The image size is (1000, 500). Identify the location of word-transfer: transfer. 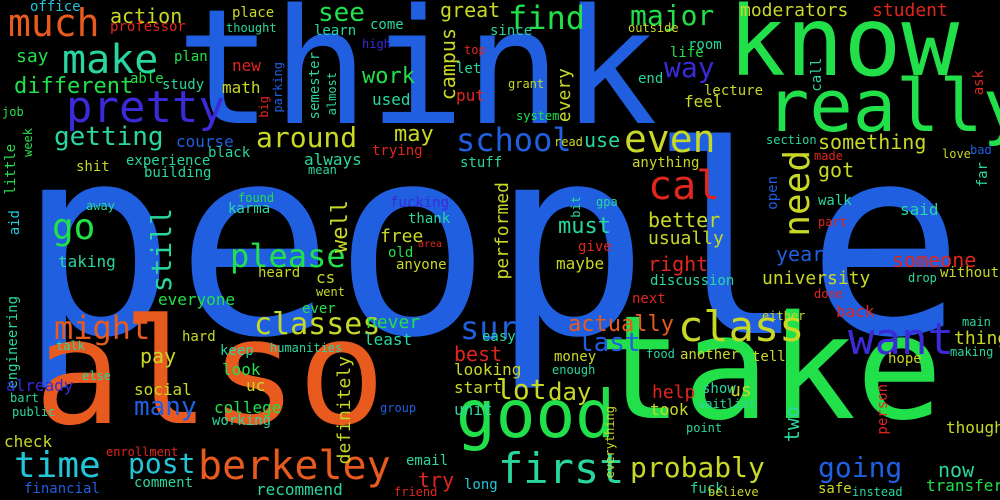
(963, 485).